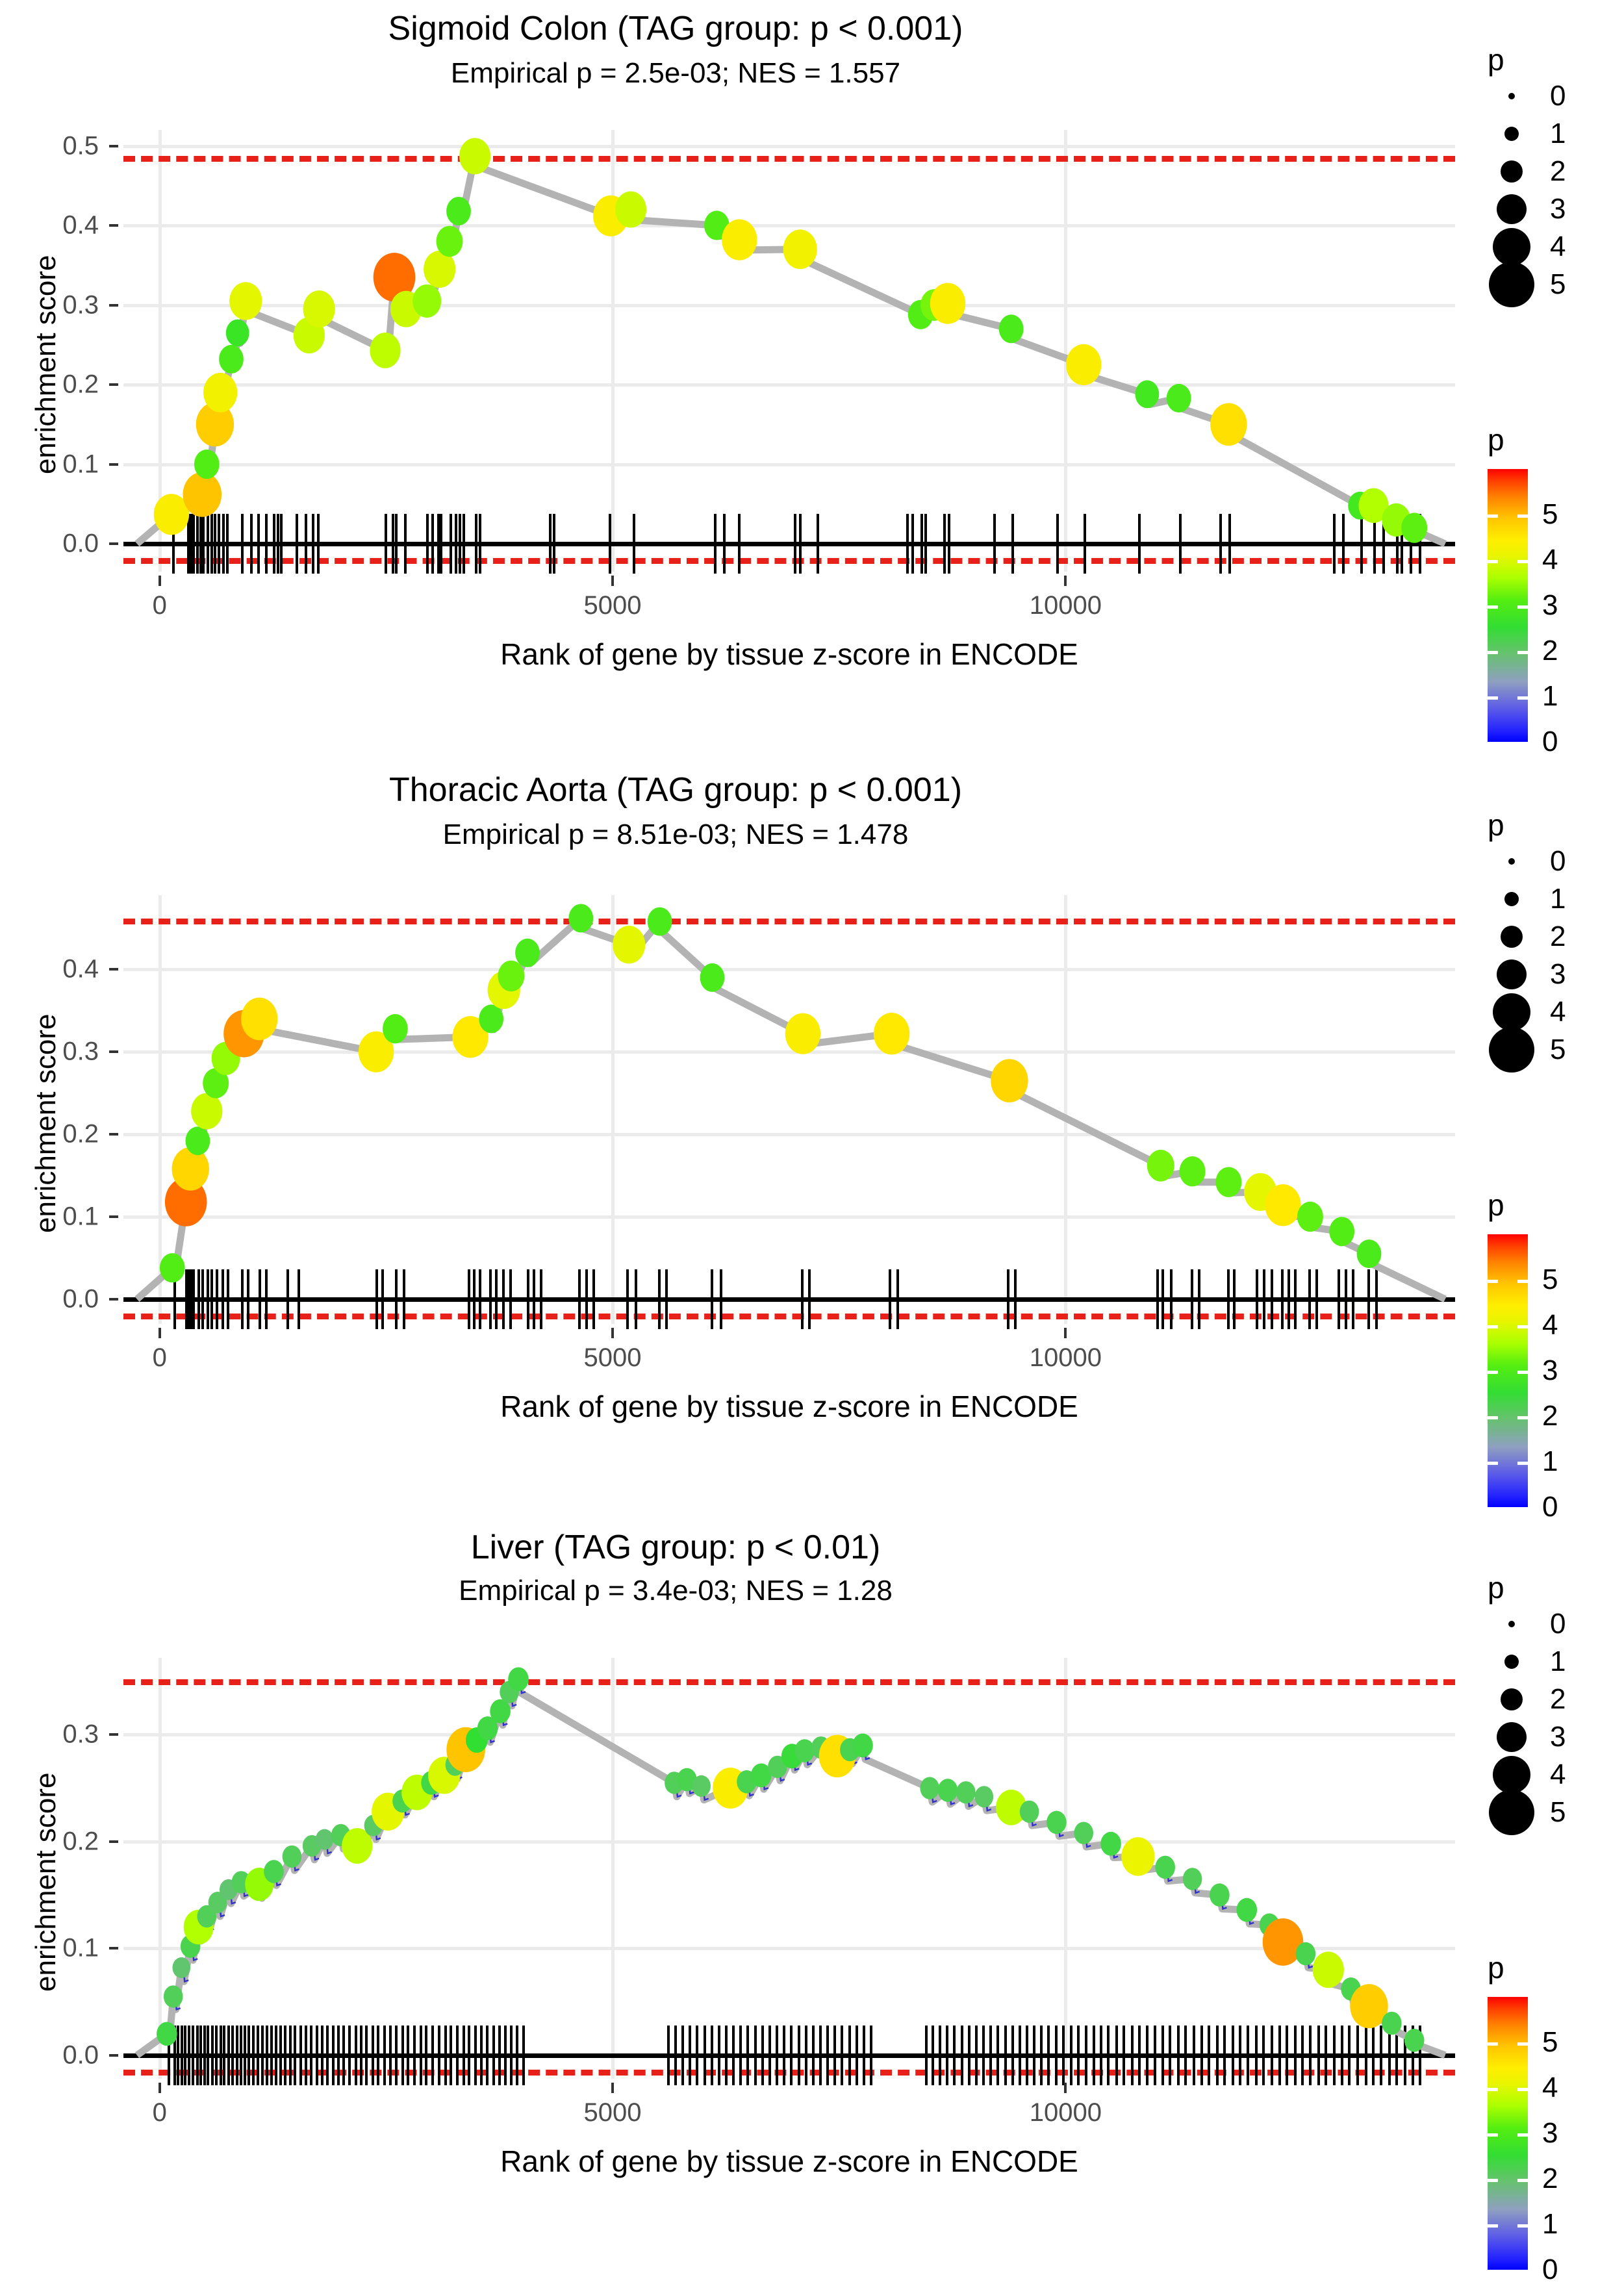 This screenshot has height=2286, width=1624. I want to click on size-legend-label: 3, so click(1558, 1737).